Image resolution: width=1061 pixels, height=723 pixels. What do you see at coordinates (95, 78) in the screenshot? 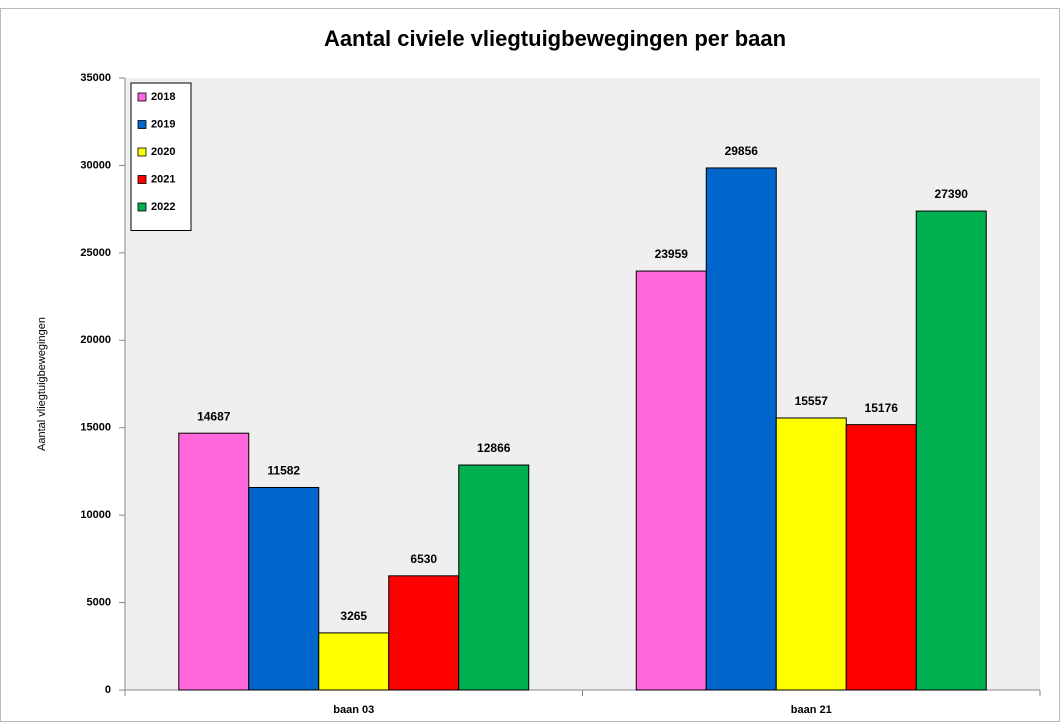
I see `y-tick-label: 35000` at bounding box center [95, 78].